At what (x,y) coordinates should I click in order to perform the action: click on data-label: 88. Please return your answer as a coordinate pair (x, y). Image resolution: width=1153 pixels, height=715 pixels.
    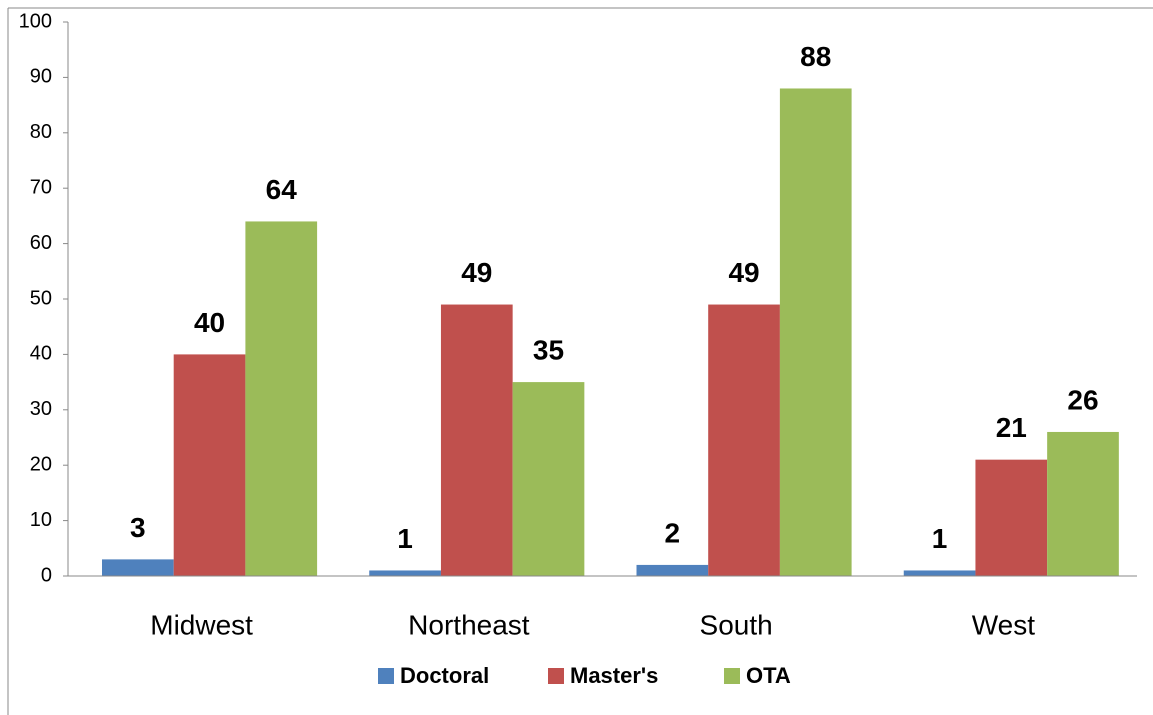
    Looking at the image, I should click on (815, 56).